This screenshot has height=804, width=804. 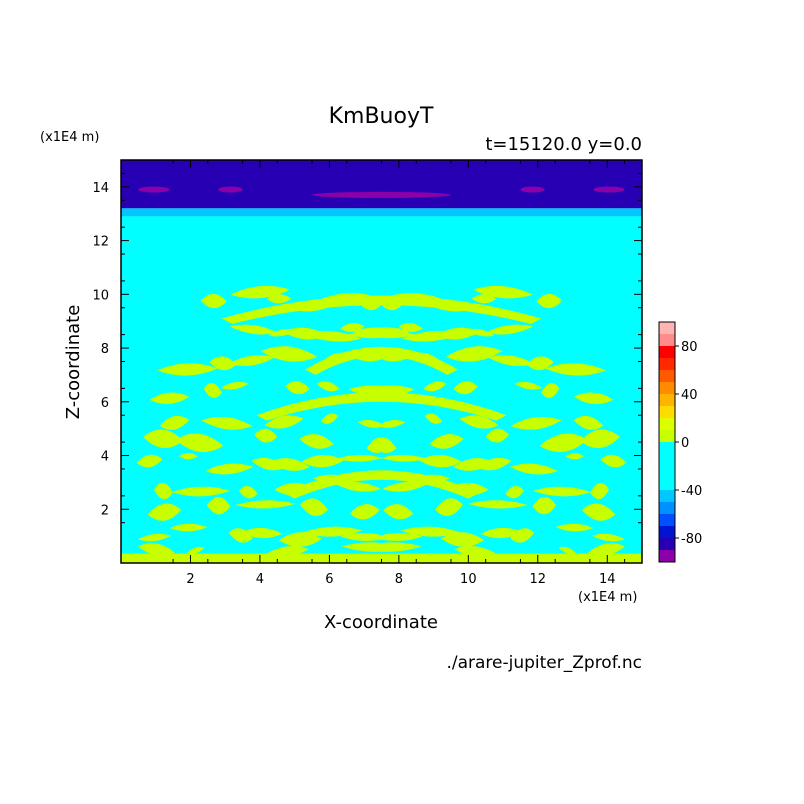 What do you see at coordinates (685, 443) in the screenshot?
I see `colorbar-label: 0` at bounding box center [685, 443].